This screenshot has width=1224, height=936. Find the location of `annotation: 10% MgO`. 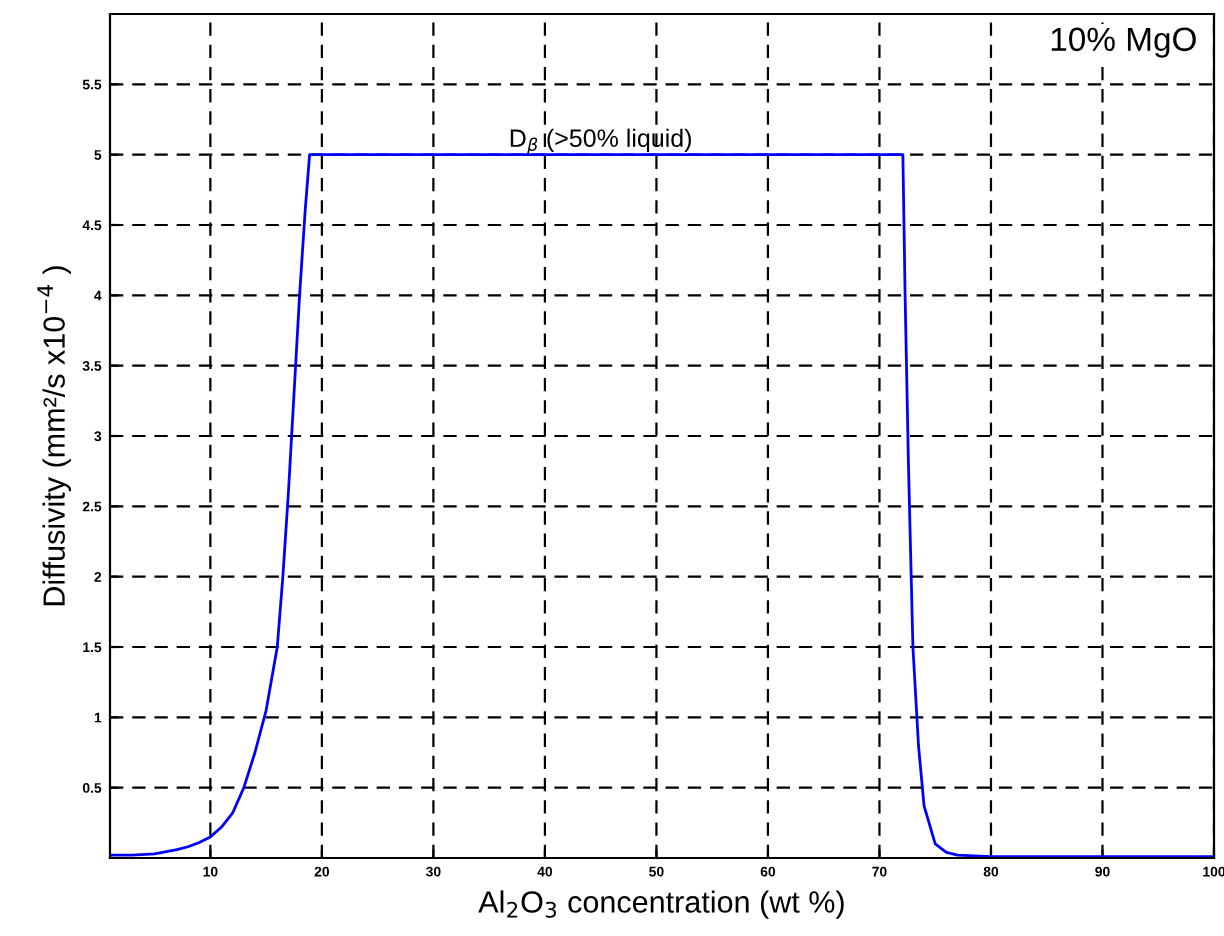

annotation: 10% MgO is located at coordinates (1123, 42).